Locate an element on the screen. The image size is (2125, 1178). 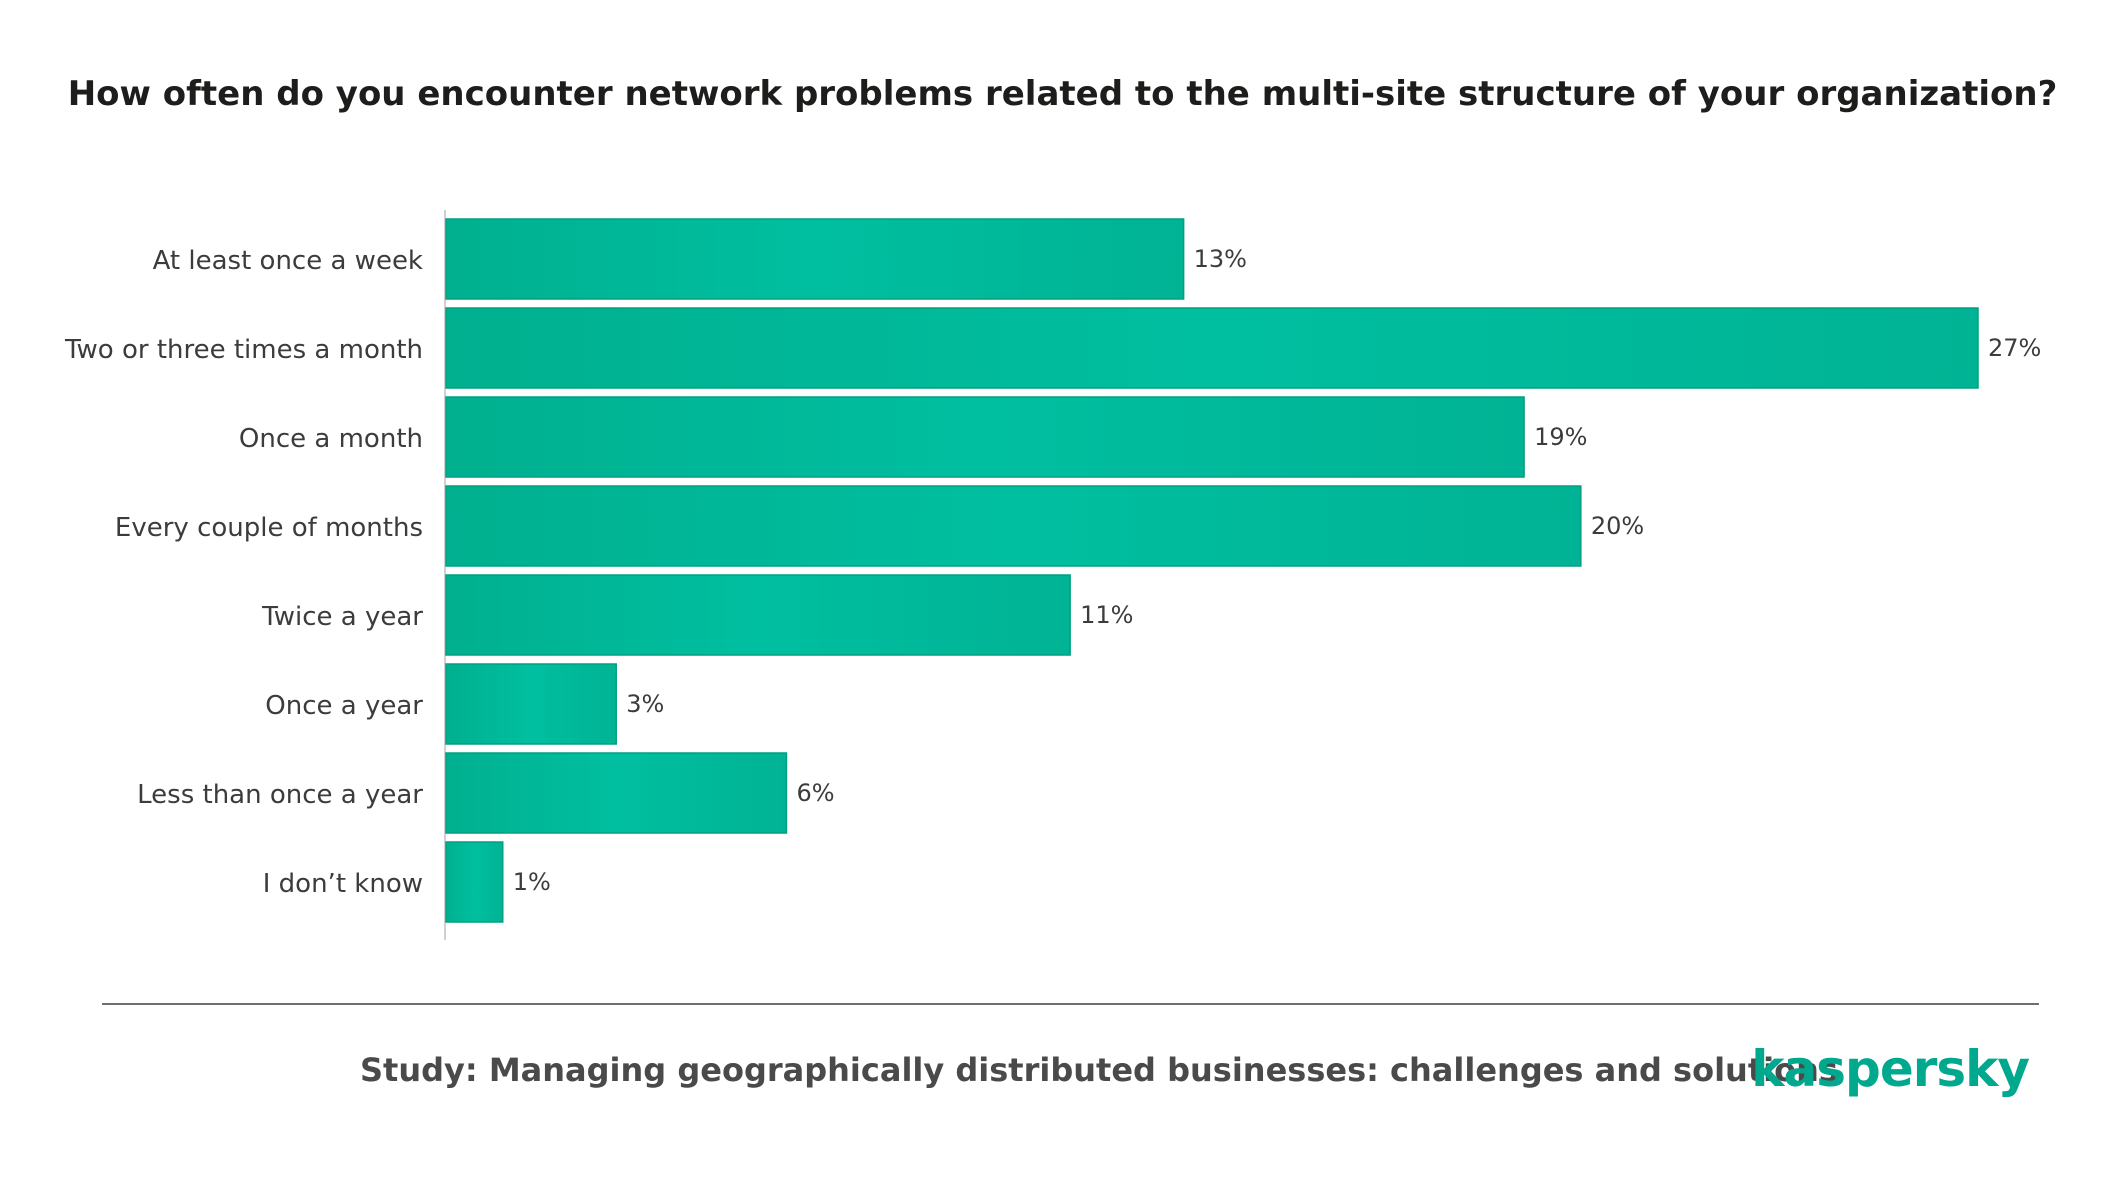
kaspersky-logo: kaspersky is located at coordinates (1890, 1069).